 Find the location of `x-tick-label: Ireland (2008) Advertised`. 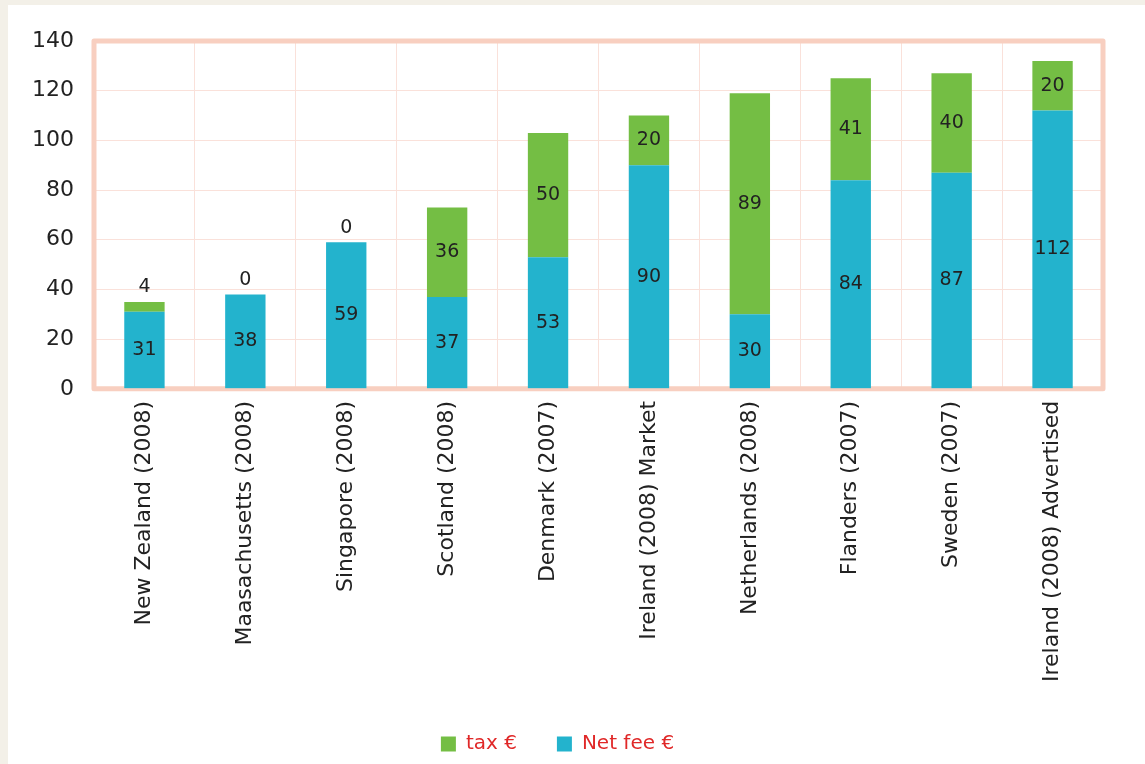

x-tick-label: Ireland (2008) Advertised is located at coordinates (1051, 541).